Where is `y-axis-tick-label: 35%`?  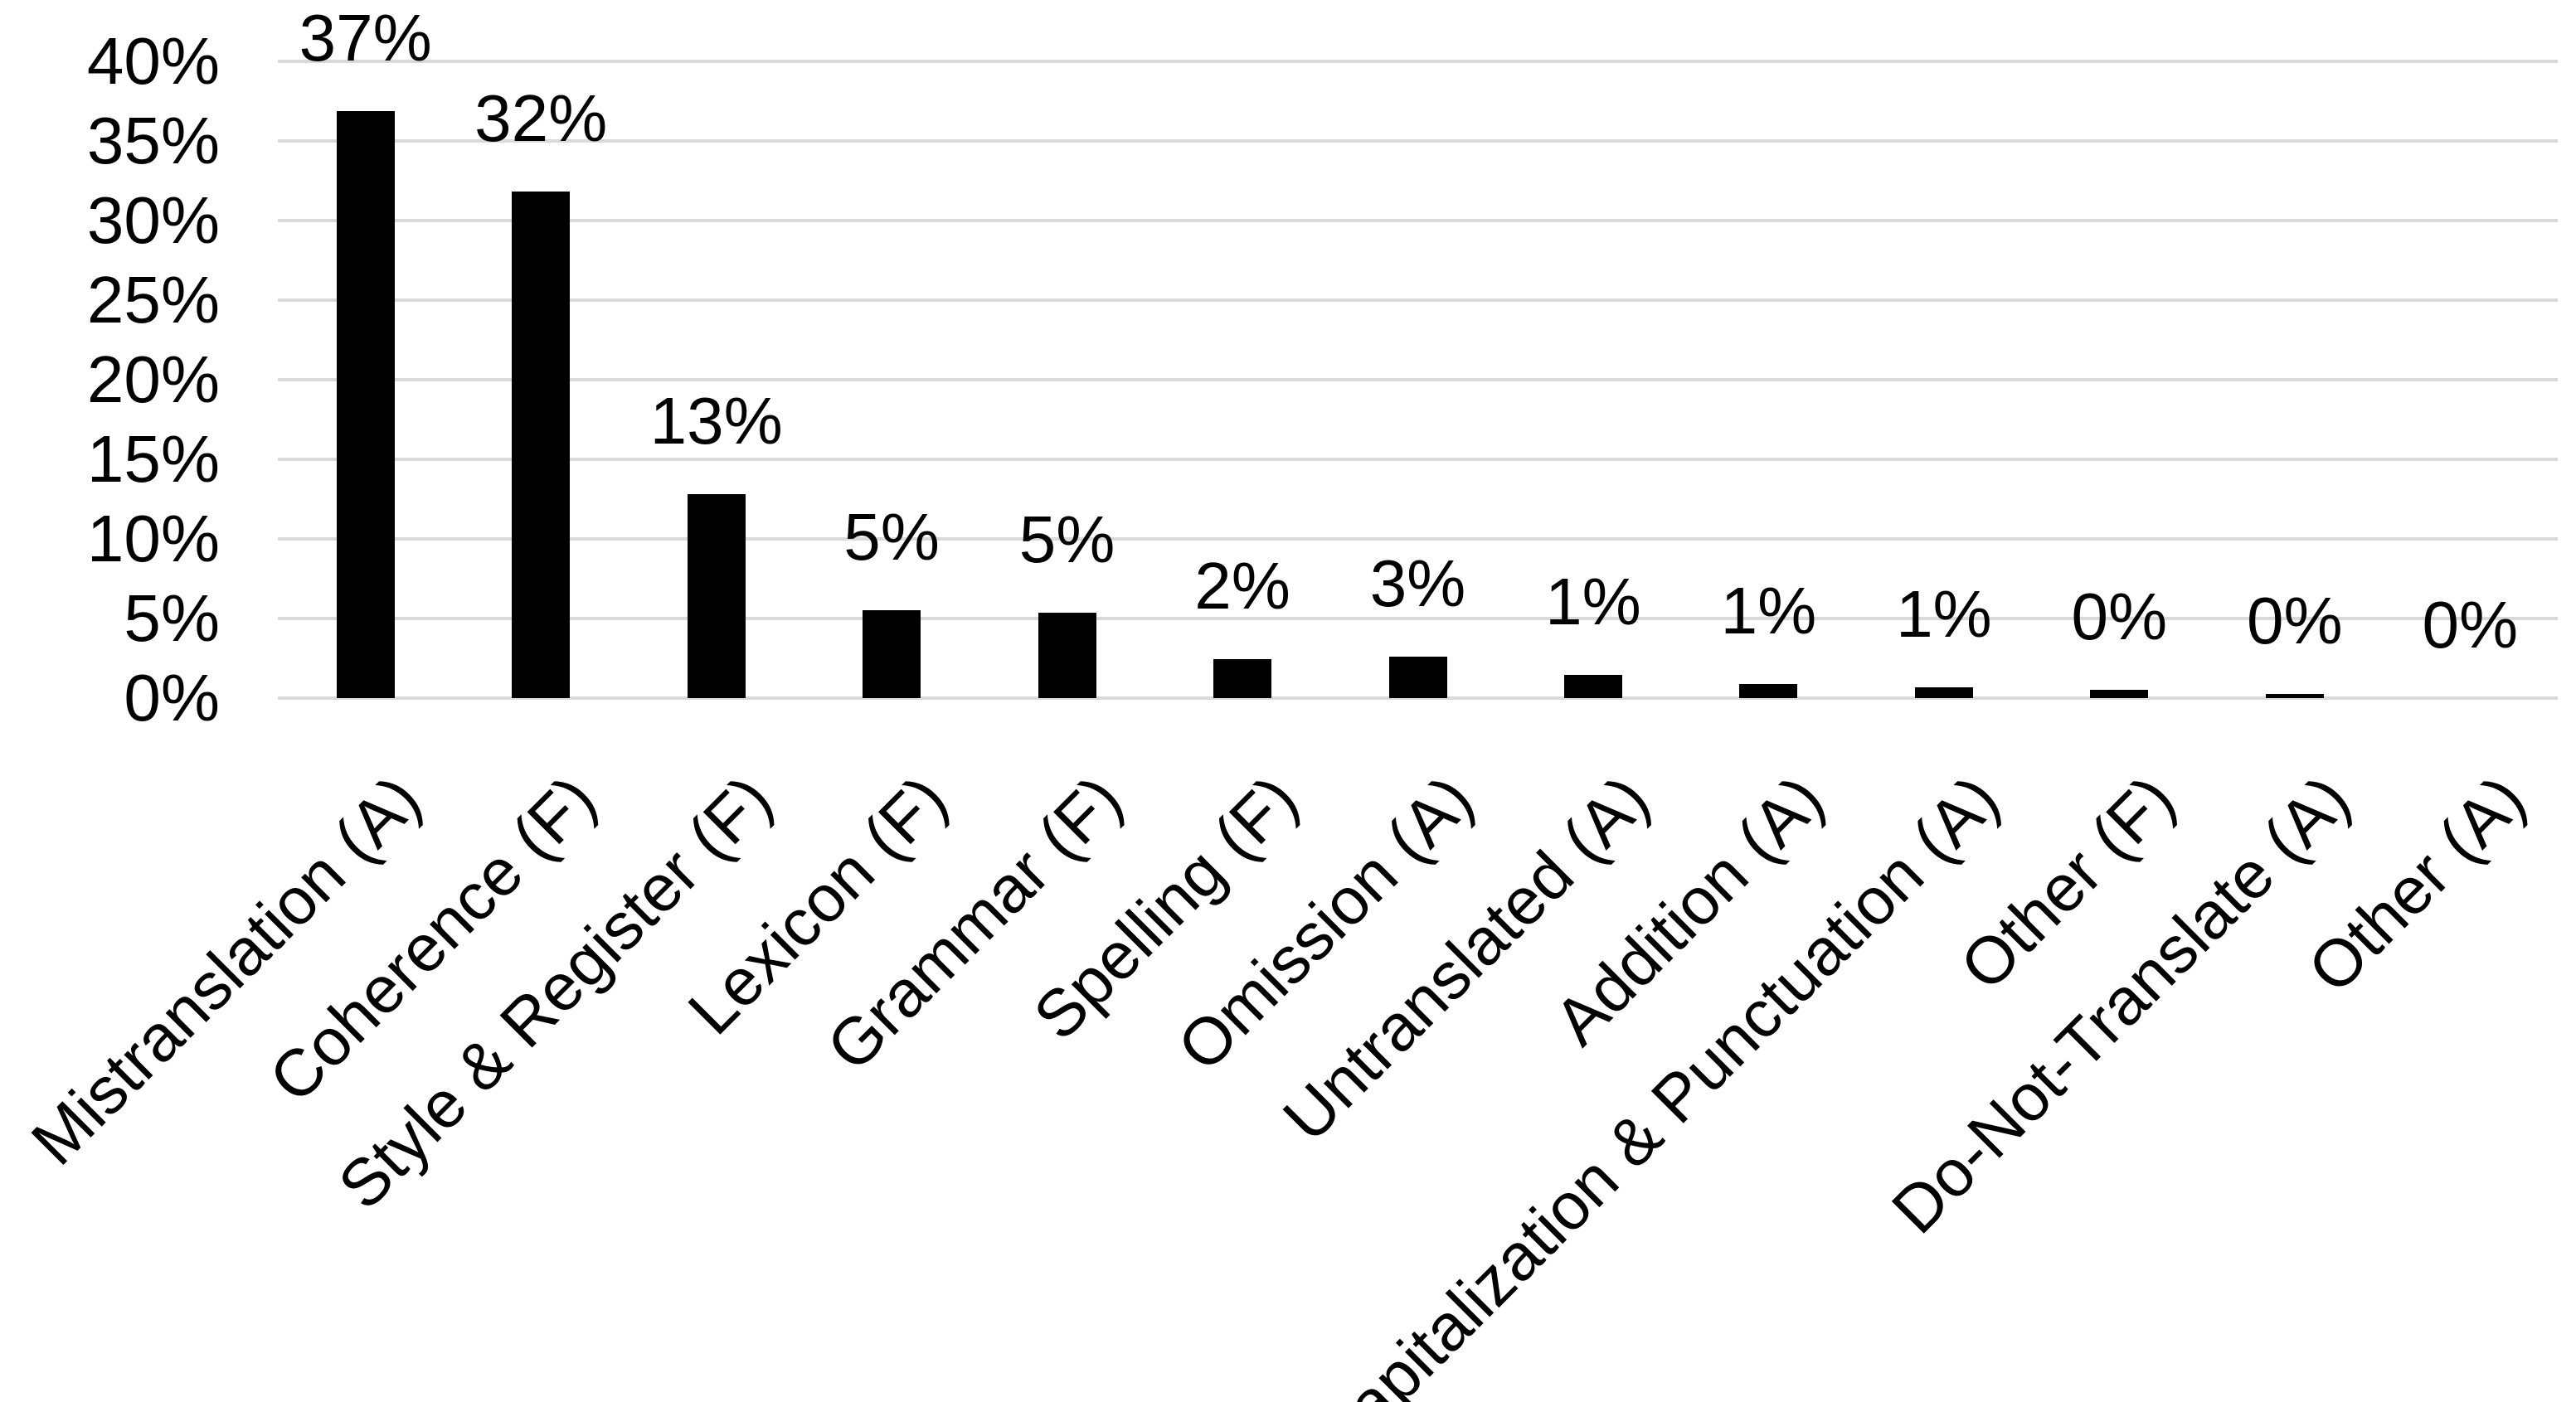
y-axis-tick-label: 35% is located at coordinates (153, 140).